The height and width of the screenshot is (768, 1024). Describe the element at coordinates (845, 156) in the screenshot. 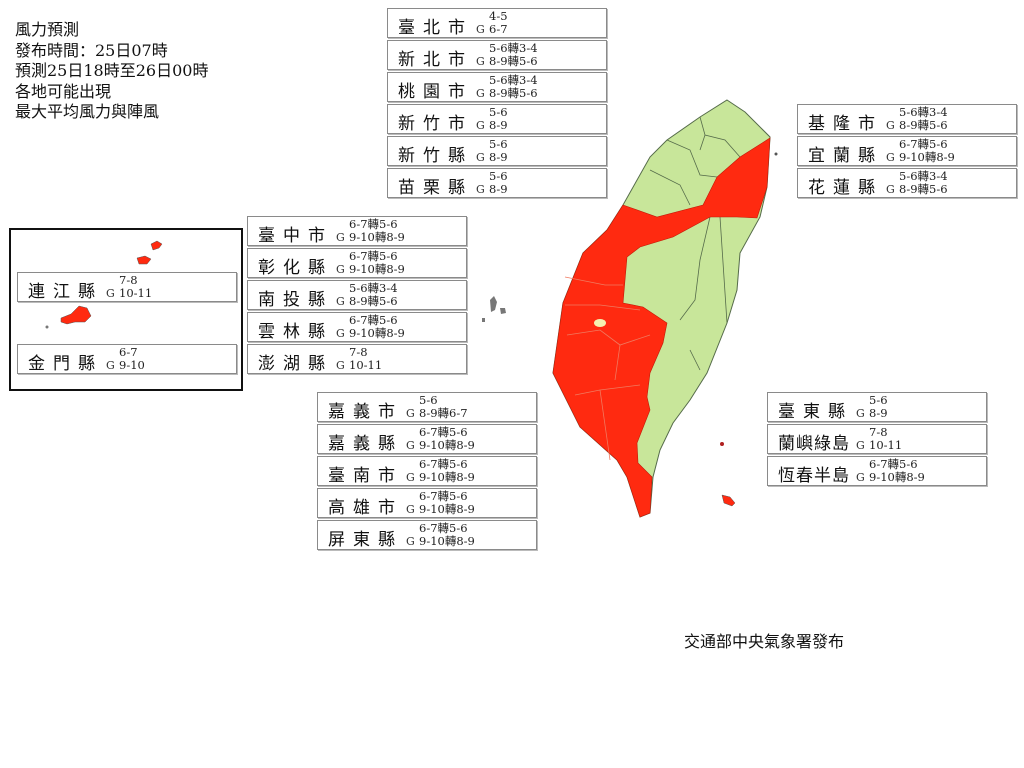

I see `region-name: 宜蘭縣` at that location.